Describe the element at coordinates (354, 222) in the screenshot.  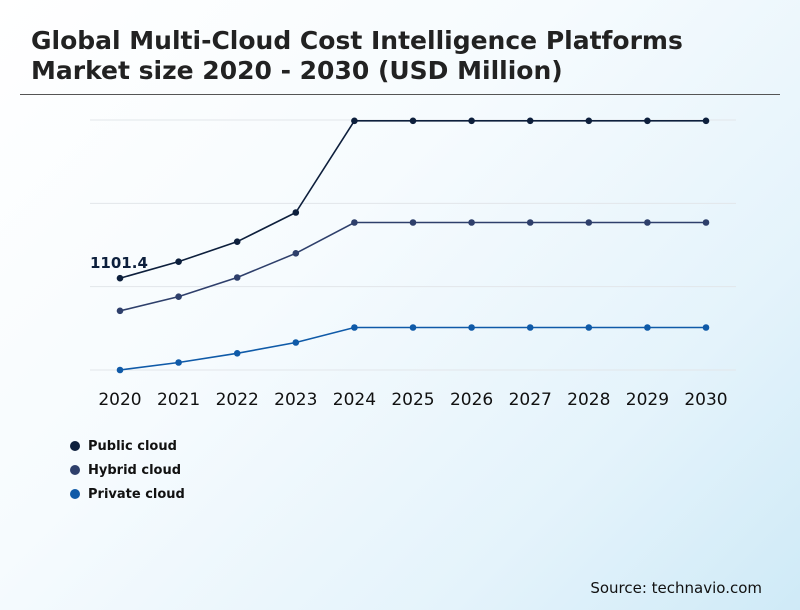
I see `data-point-hybrid-cloud-2024` at that location.